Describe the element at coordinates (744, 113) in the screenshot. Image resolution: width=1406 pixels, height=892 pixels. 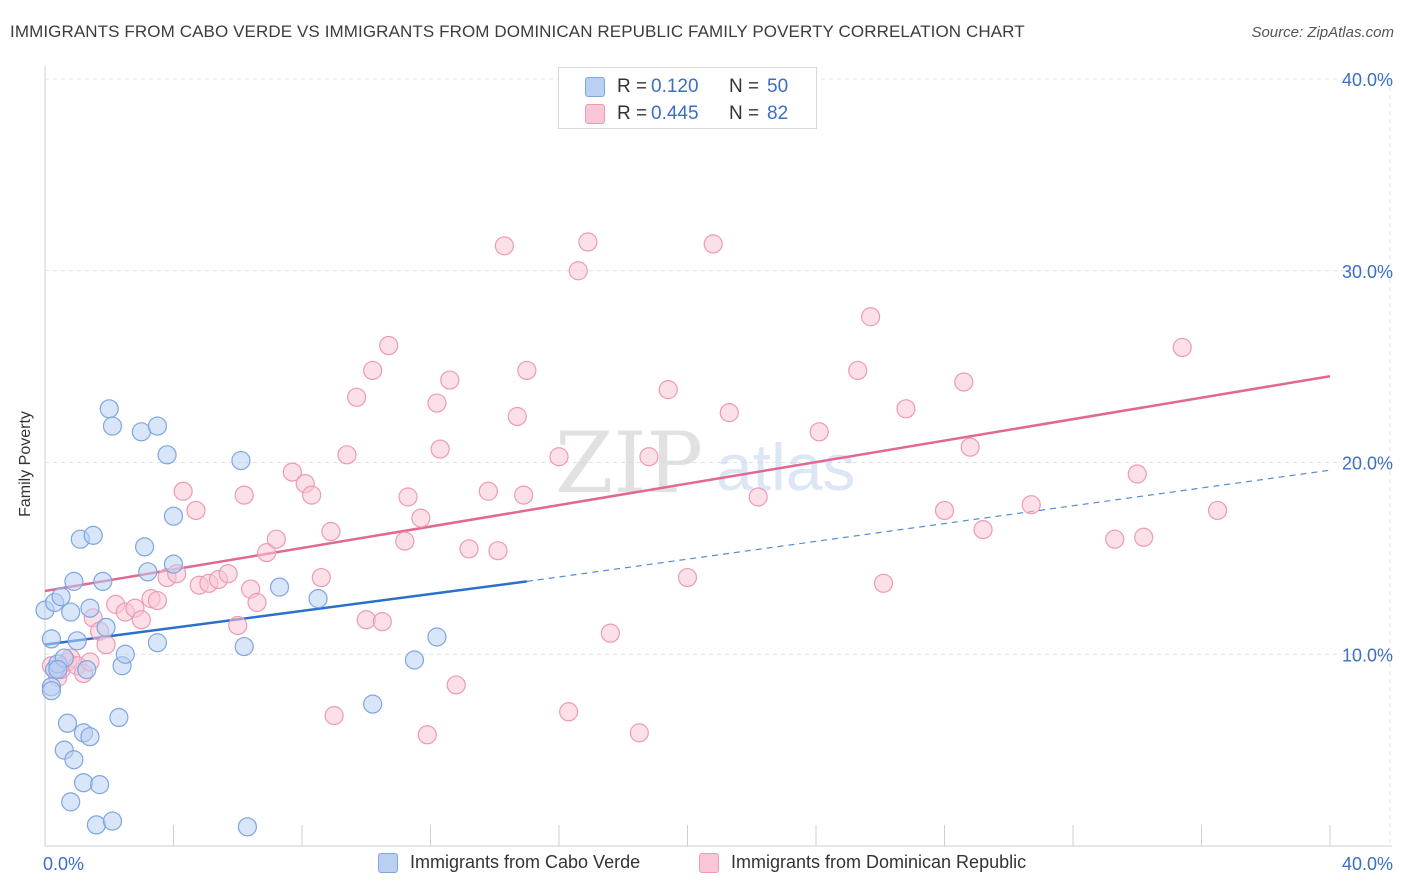
I see `n-label: N =` at that location.